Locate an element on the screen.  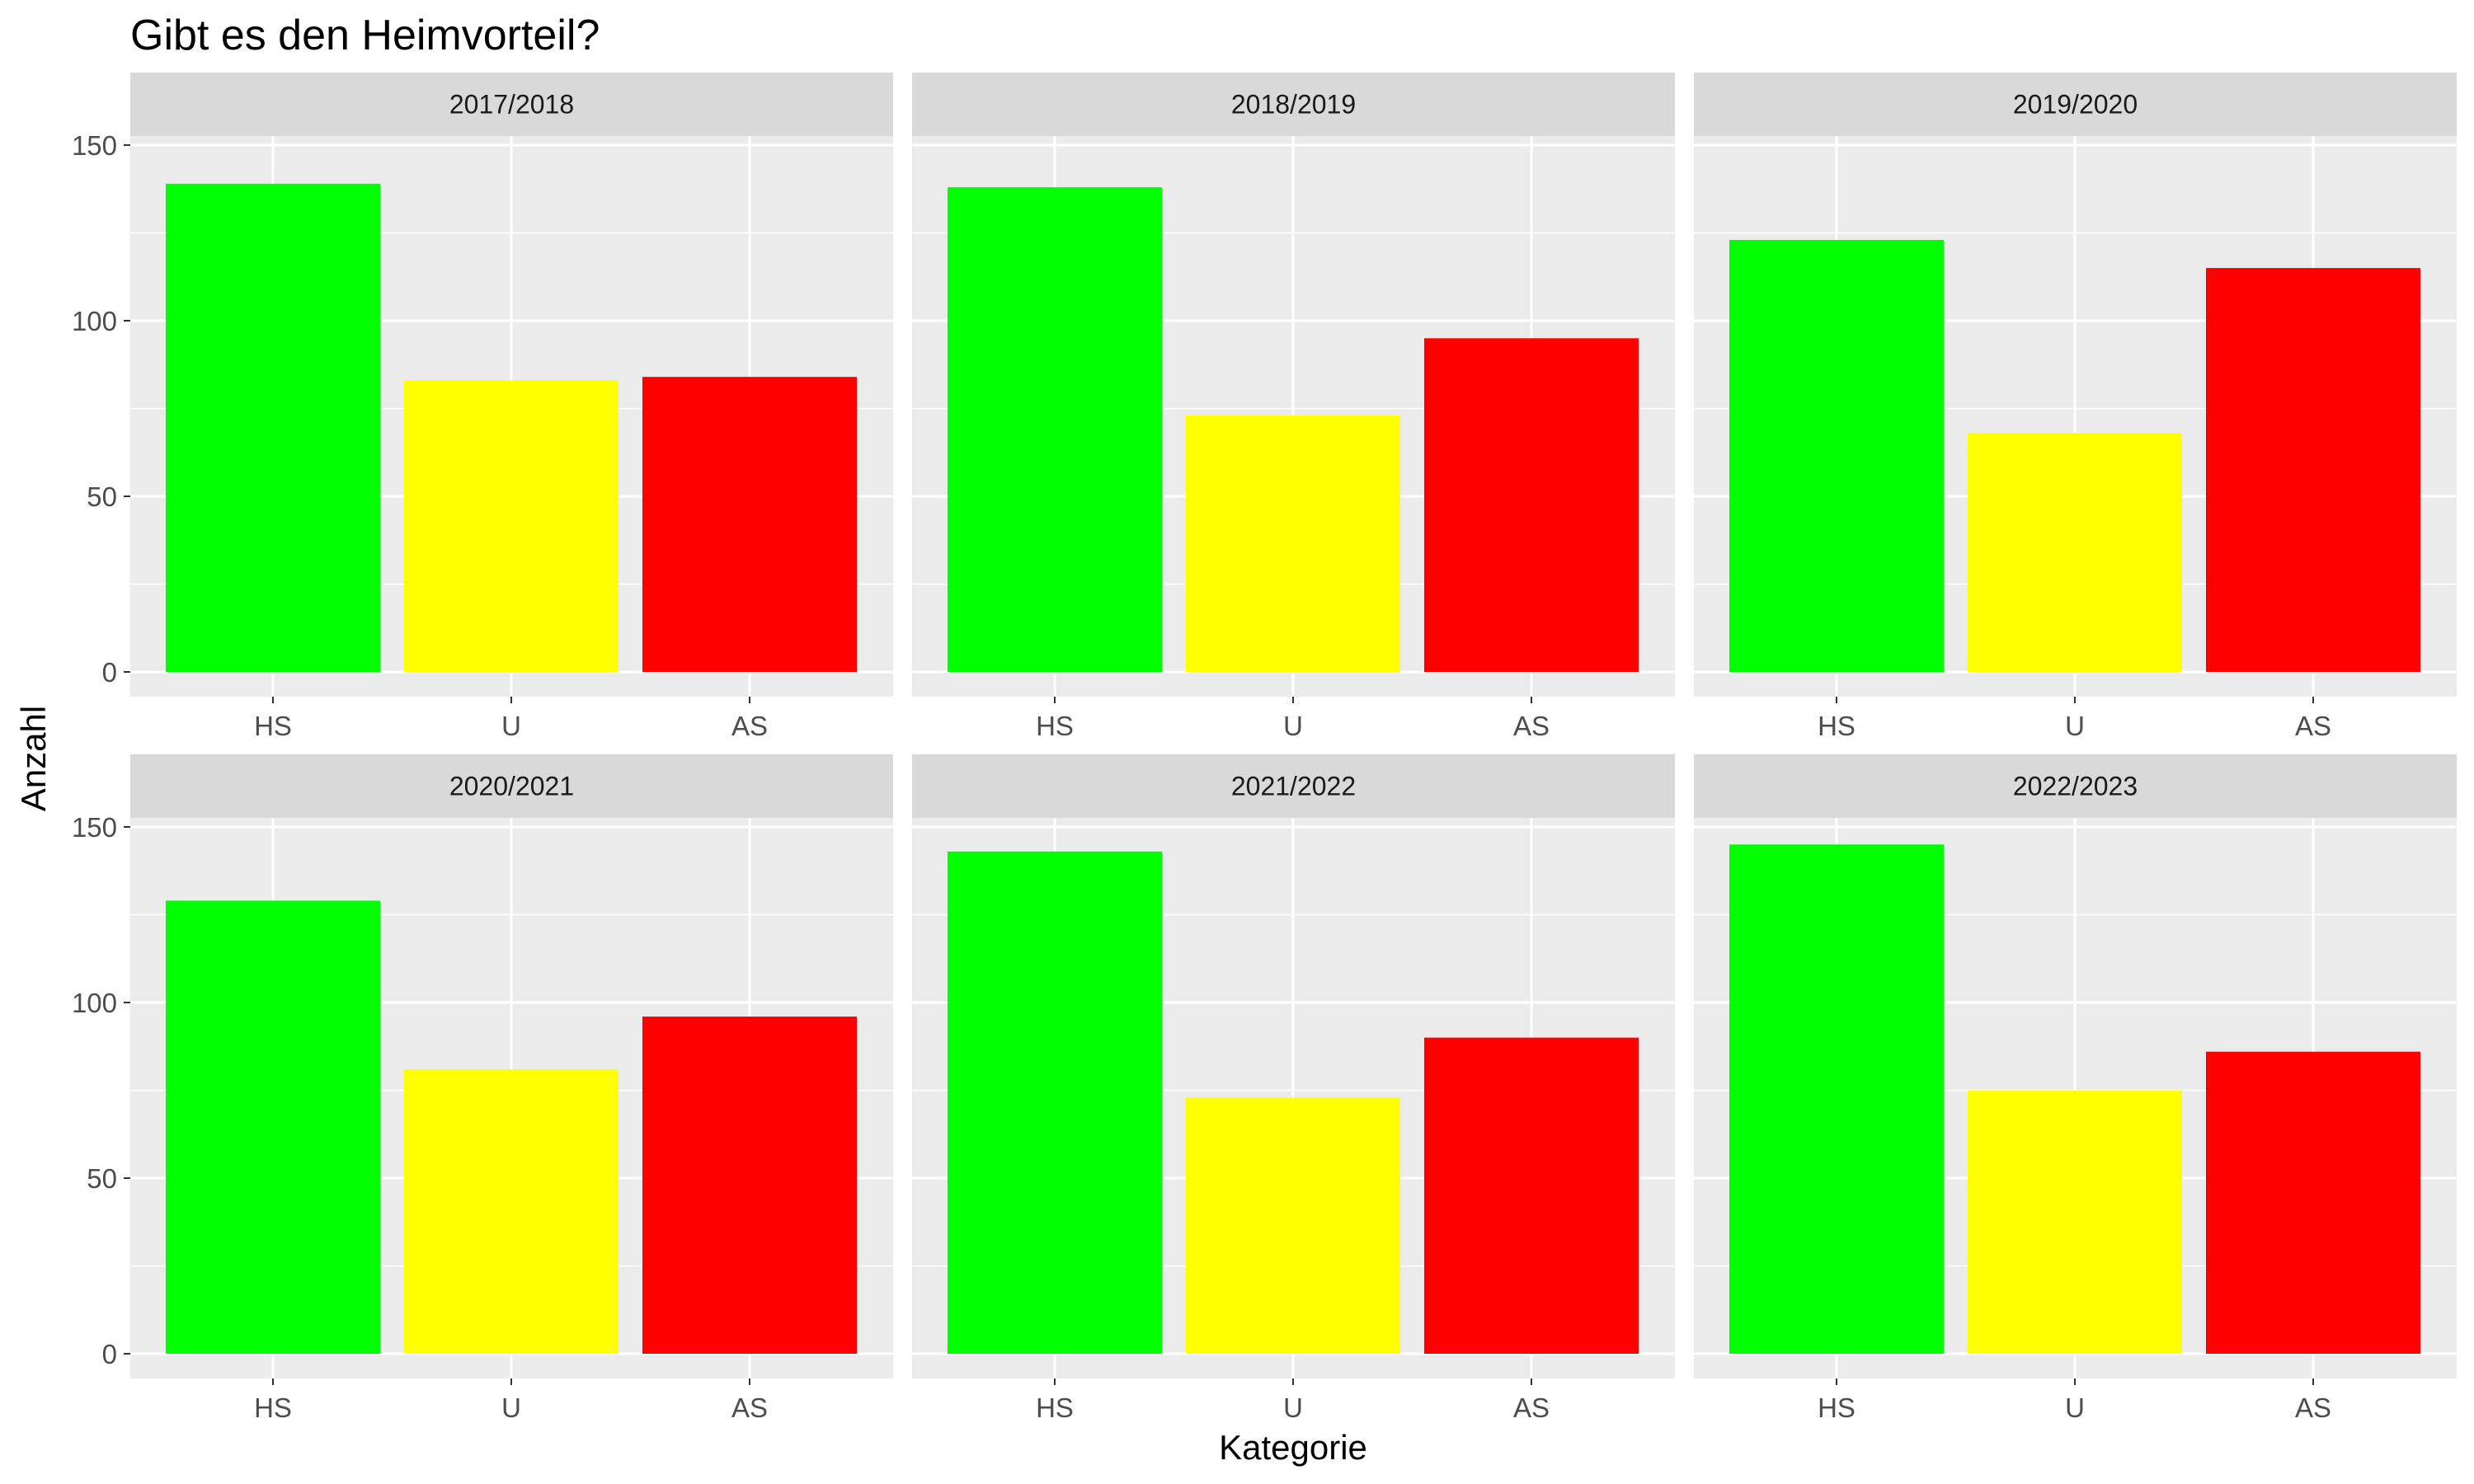
facet-strip-label: 2018/2019 is located at coordinates (1293, 105).